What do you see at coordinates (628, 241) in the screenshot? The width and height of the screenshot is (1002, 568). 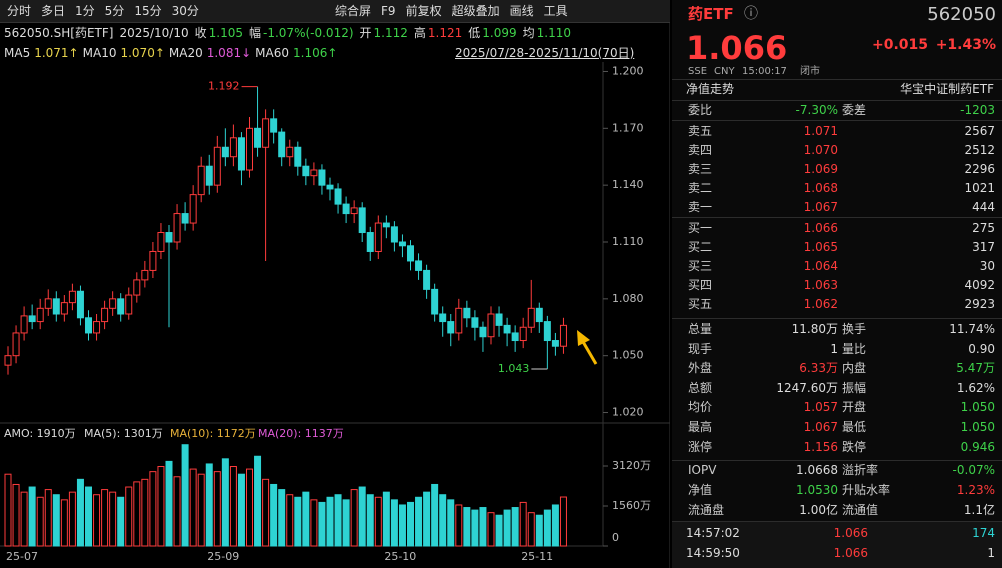 I see `y-tick-label: 1.110` at bounding box center [628, 241].